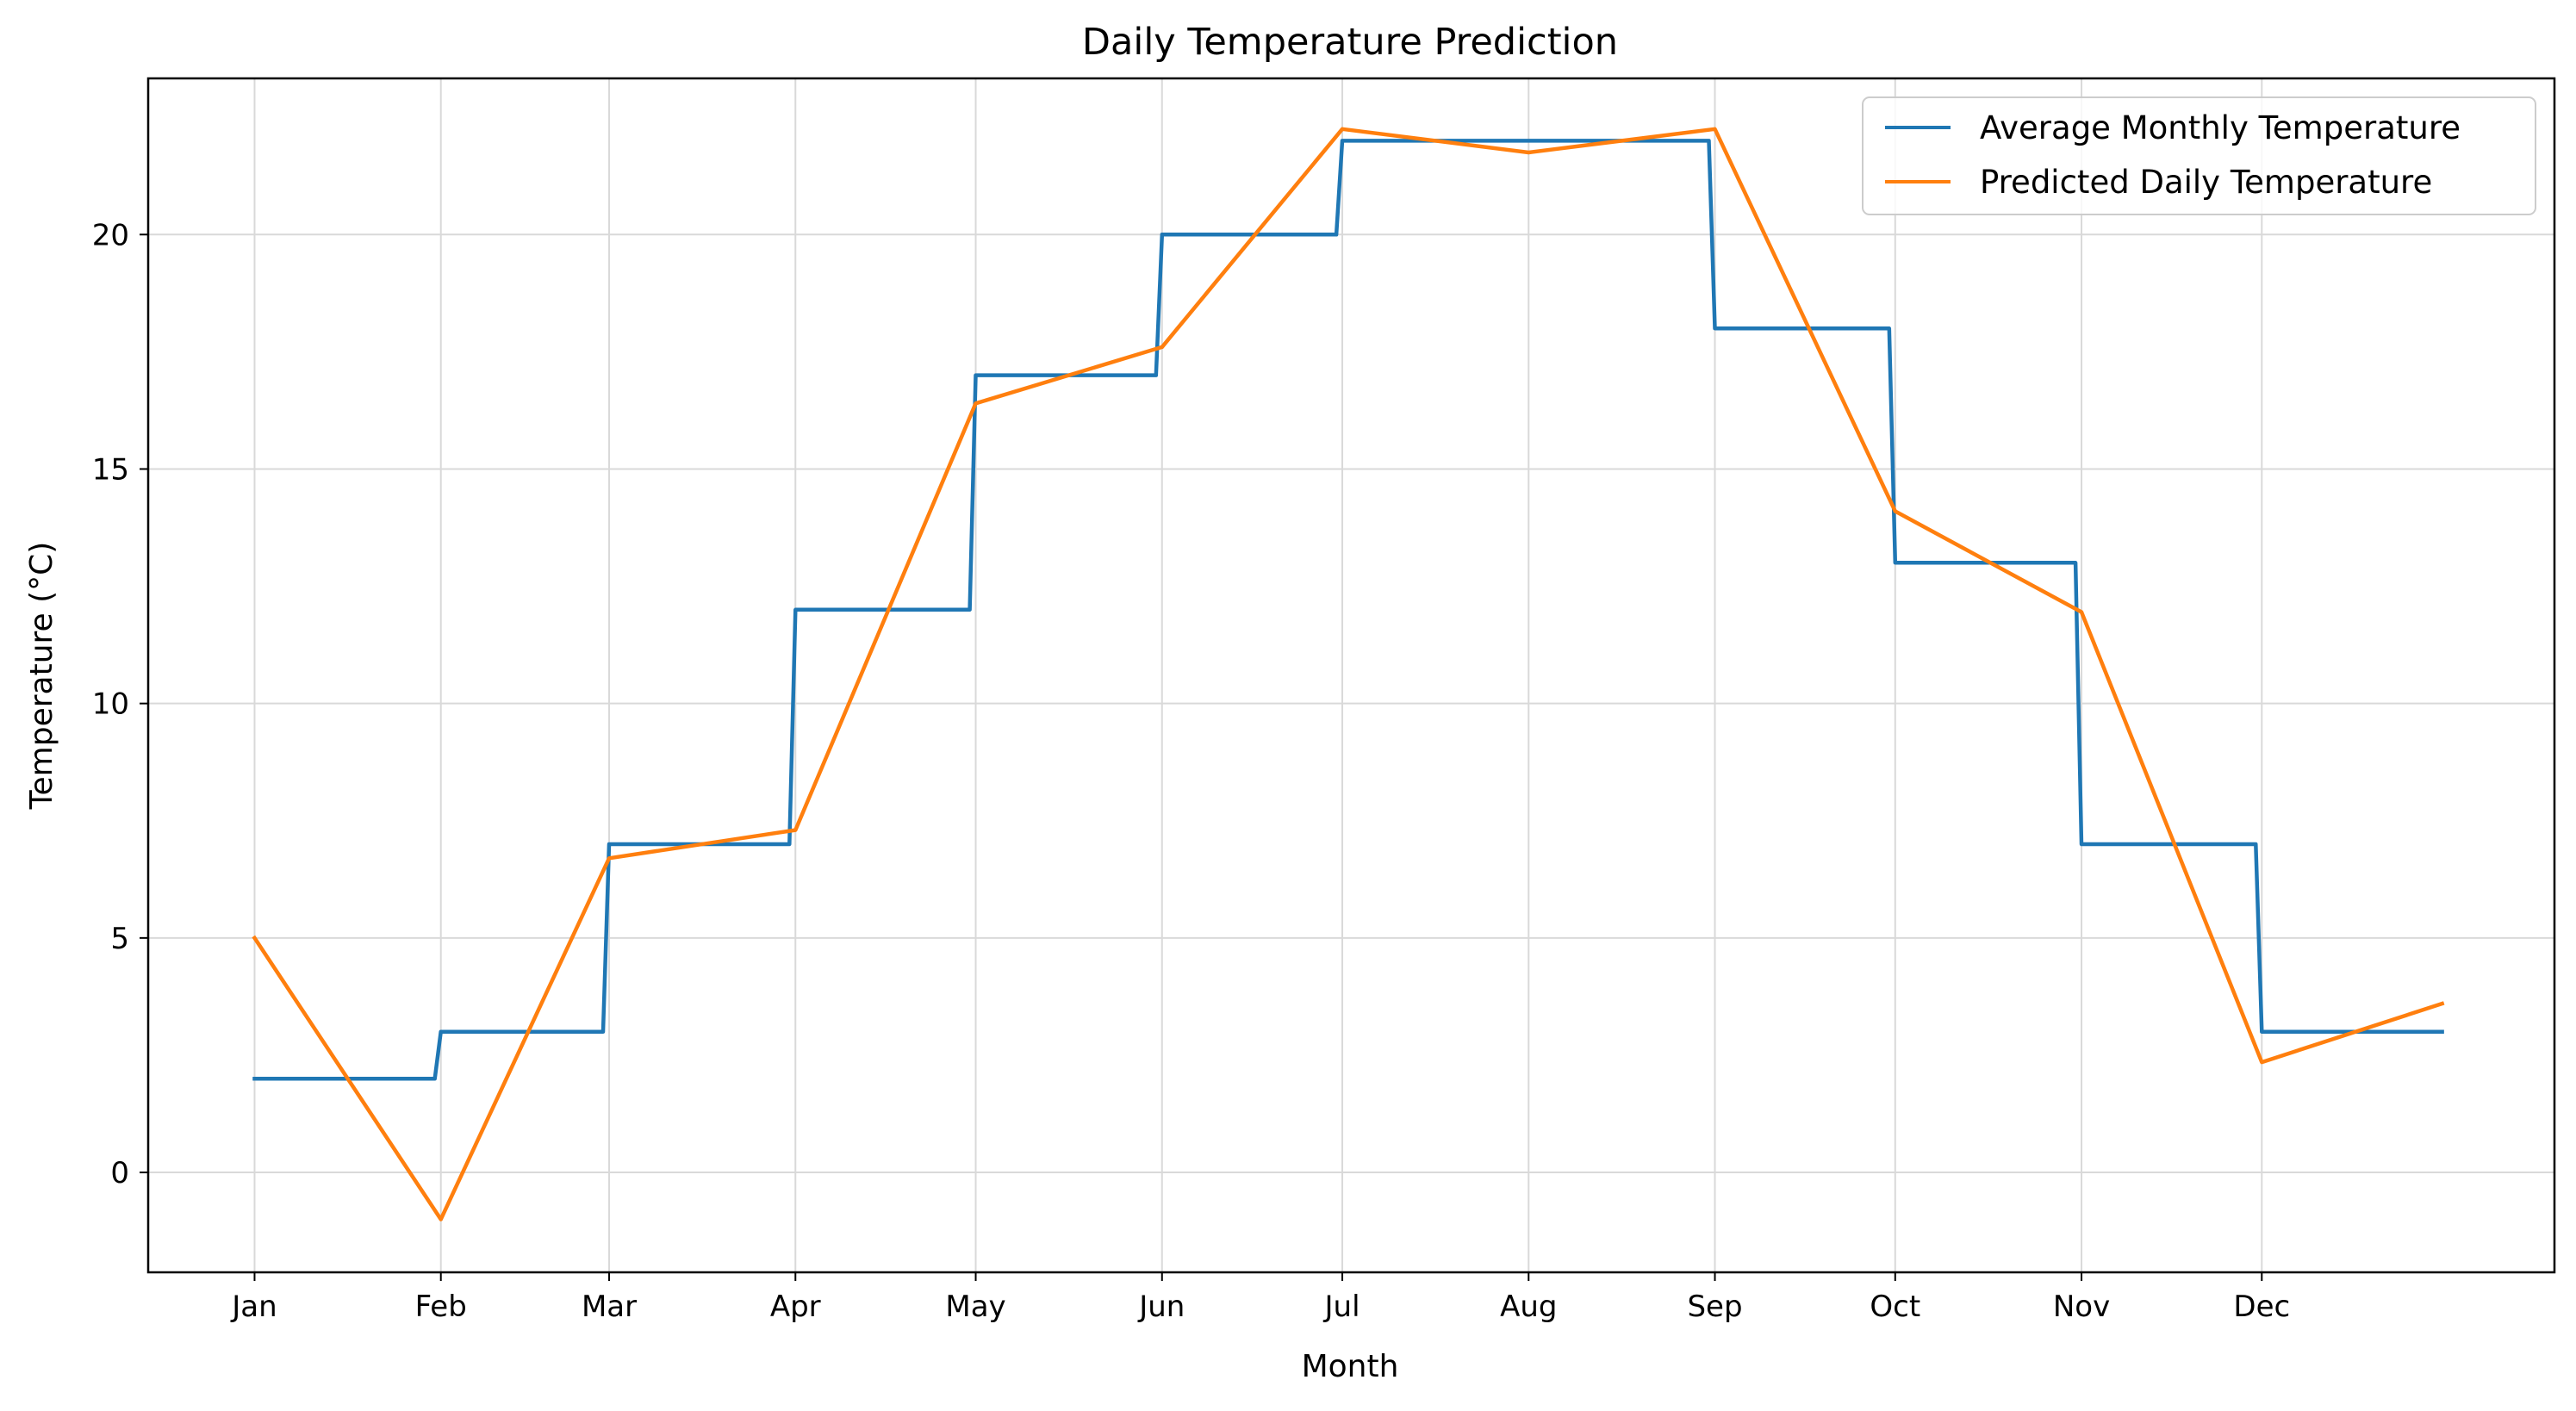 The height and width of the screenshot is (1411, 2576). Describe the element at coordinates (610, 1307) in the screenshot. I see `x-tick-label: Mar` at that location.